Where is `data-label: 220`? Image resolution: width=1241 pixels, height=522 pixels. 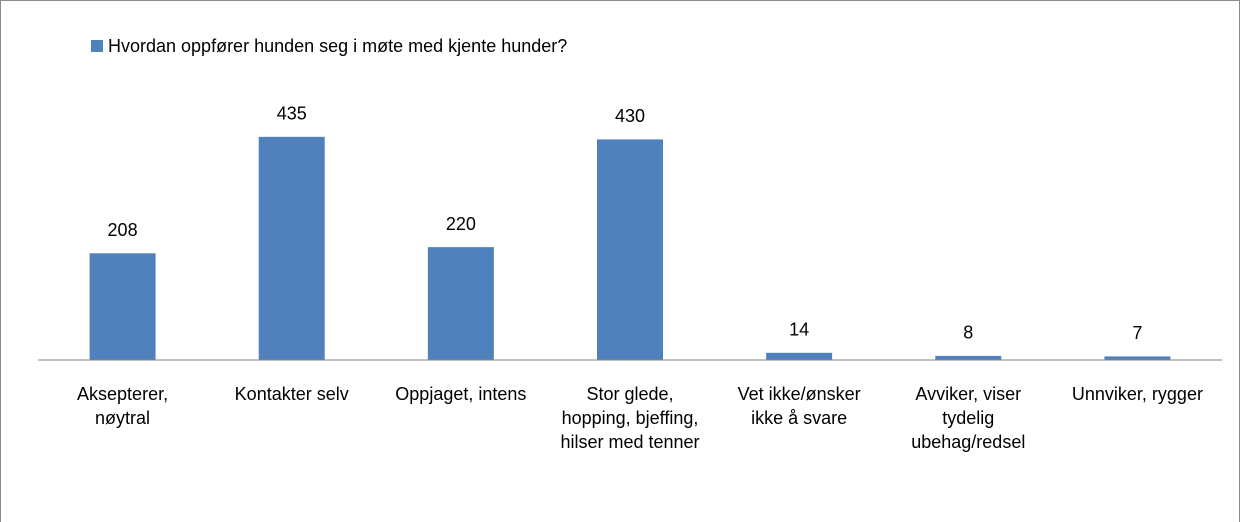 data-label: 220 is located at coordinates (461, 224).